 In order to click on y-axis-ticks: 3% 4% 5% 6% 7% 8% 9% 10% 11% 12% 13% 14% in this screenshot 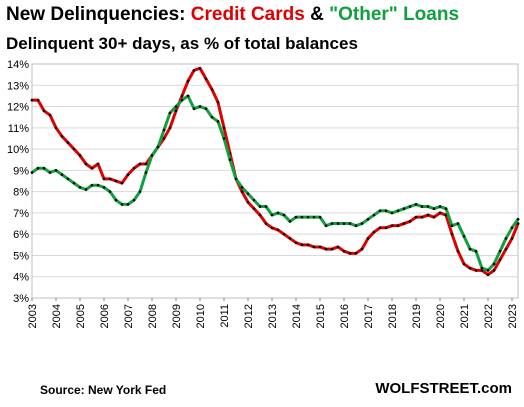, I will do `click(18, 182)`.